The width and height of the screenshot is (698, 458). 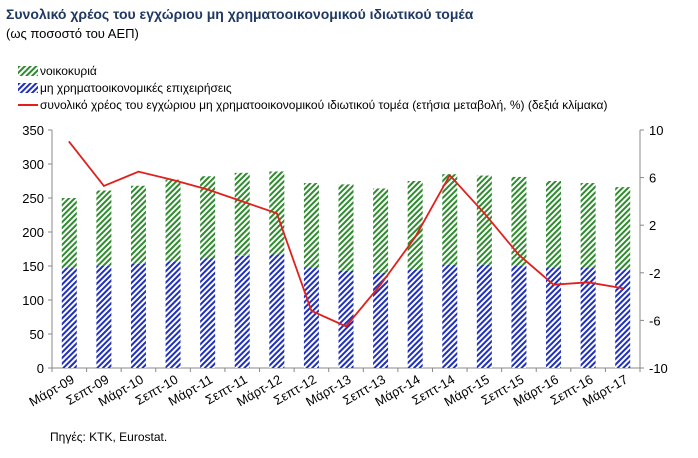 I want to click on legend-swatch-nfc, so click(x=28, y=87).